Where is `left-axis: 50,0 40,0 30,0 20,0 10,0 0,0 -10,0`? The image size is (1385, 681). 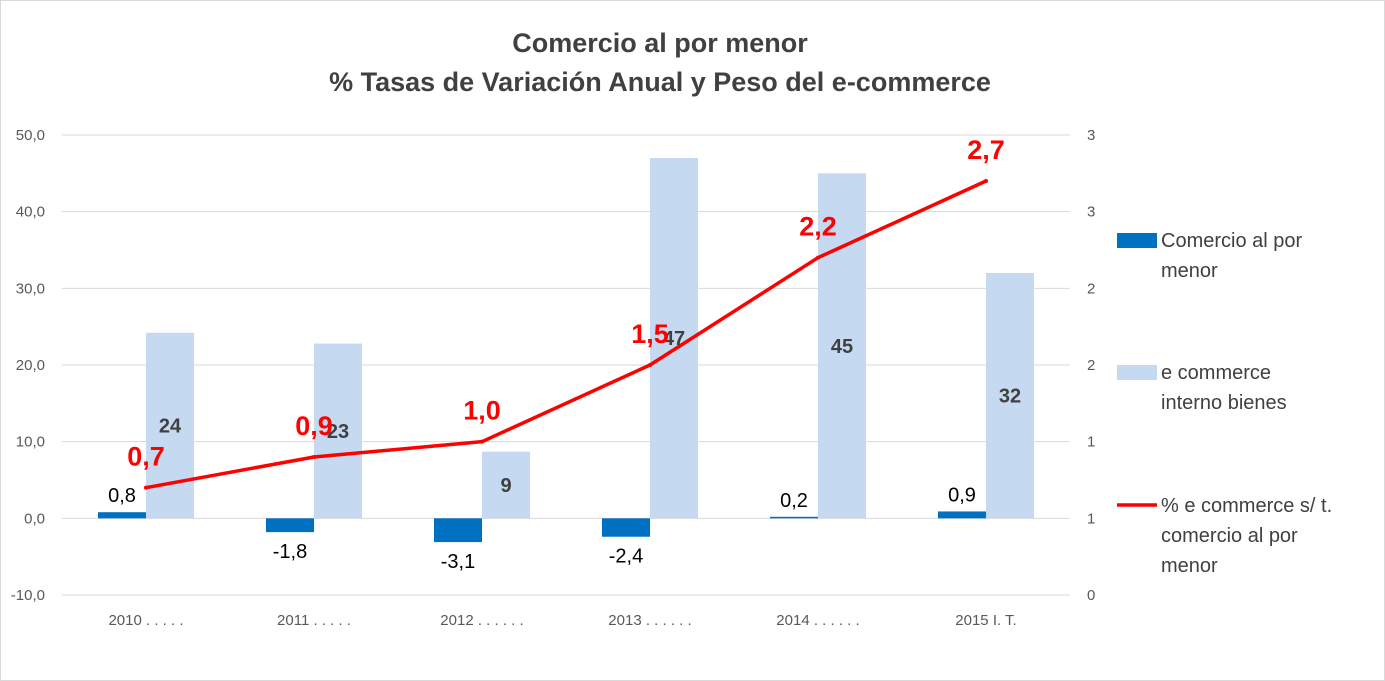
left-axis: 50,0 40,0 30,0 20,0 10,0 0,0 -10,0 is located at coordinates (28, 365).